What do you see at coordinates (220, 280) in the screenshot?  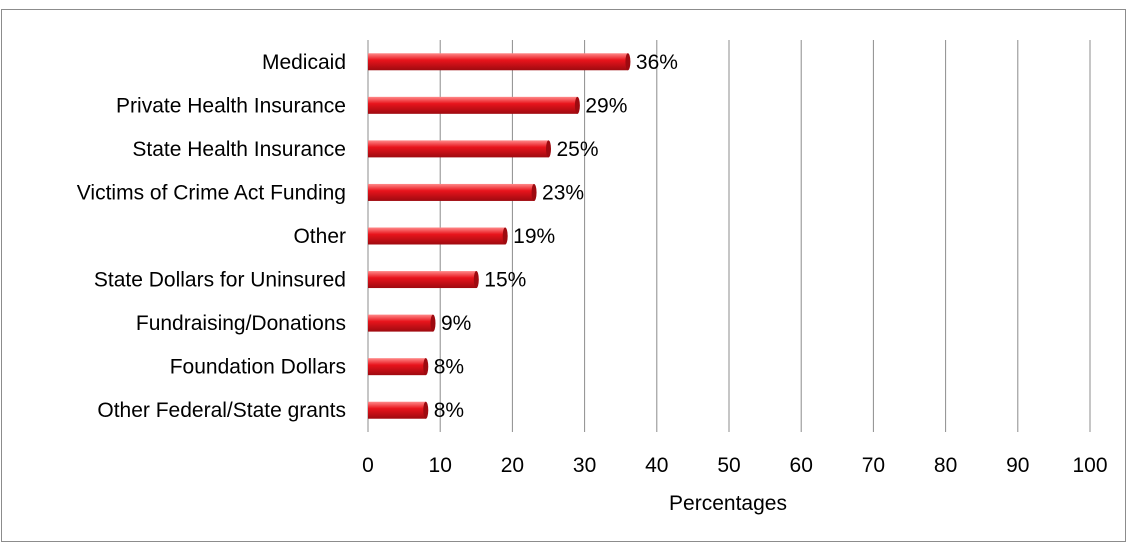 I see `category-label: State Dollars for Uninsured` at bounding box center [220, 280].